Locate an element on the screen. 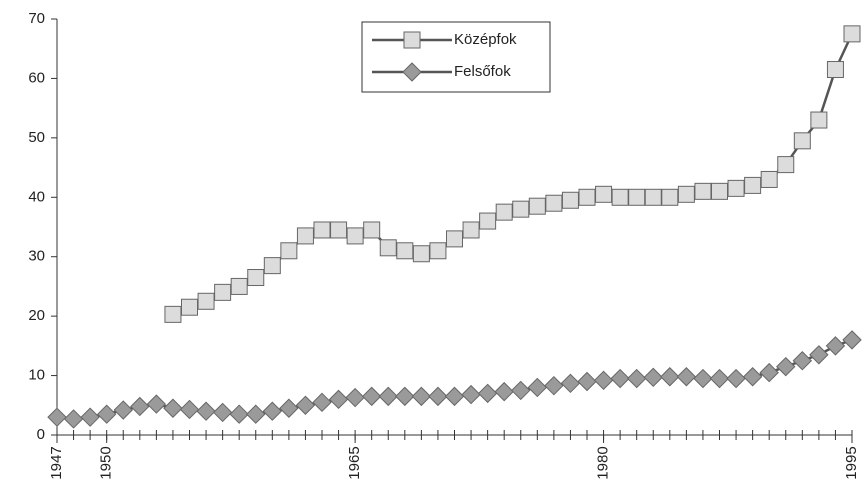 This screenshot has width=864, height=500. legend-label: Középfok is located at coordinates (485, 39).